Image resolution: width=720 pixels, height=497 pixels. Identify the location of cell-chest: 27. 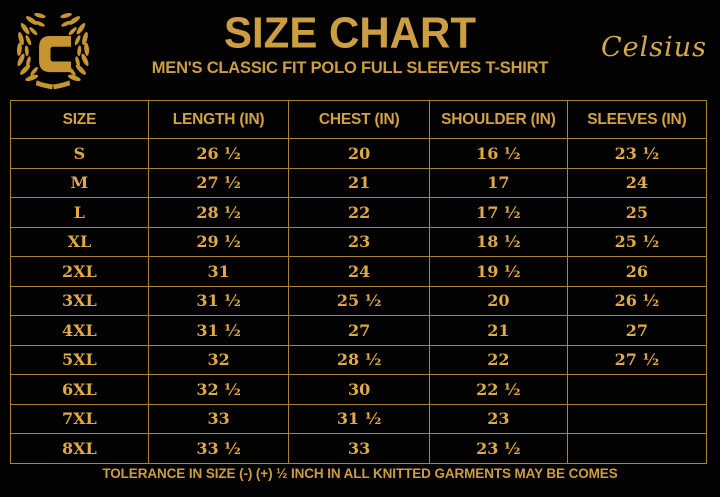
(359, 330).